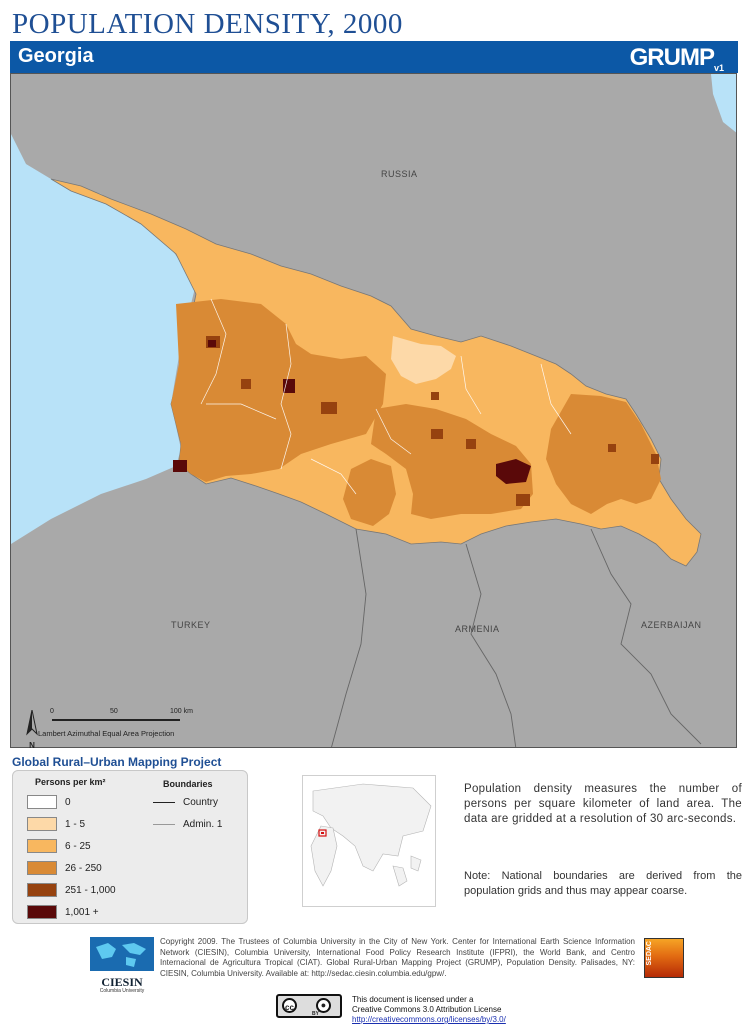 The image size is (753, 1025). Describe the element at coordinates (369, 492) in the screenshot. I see `density-26-250-south` at that location.